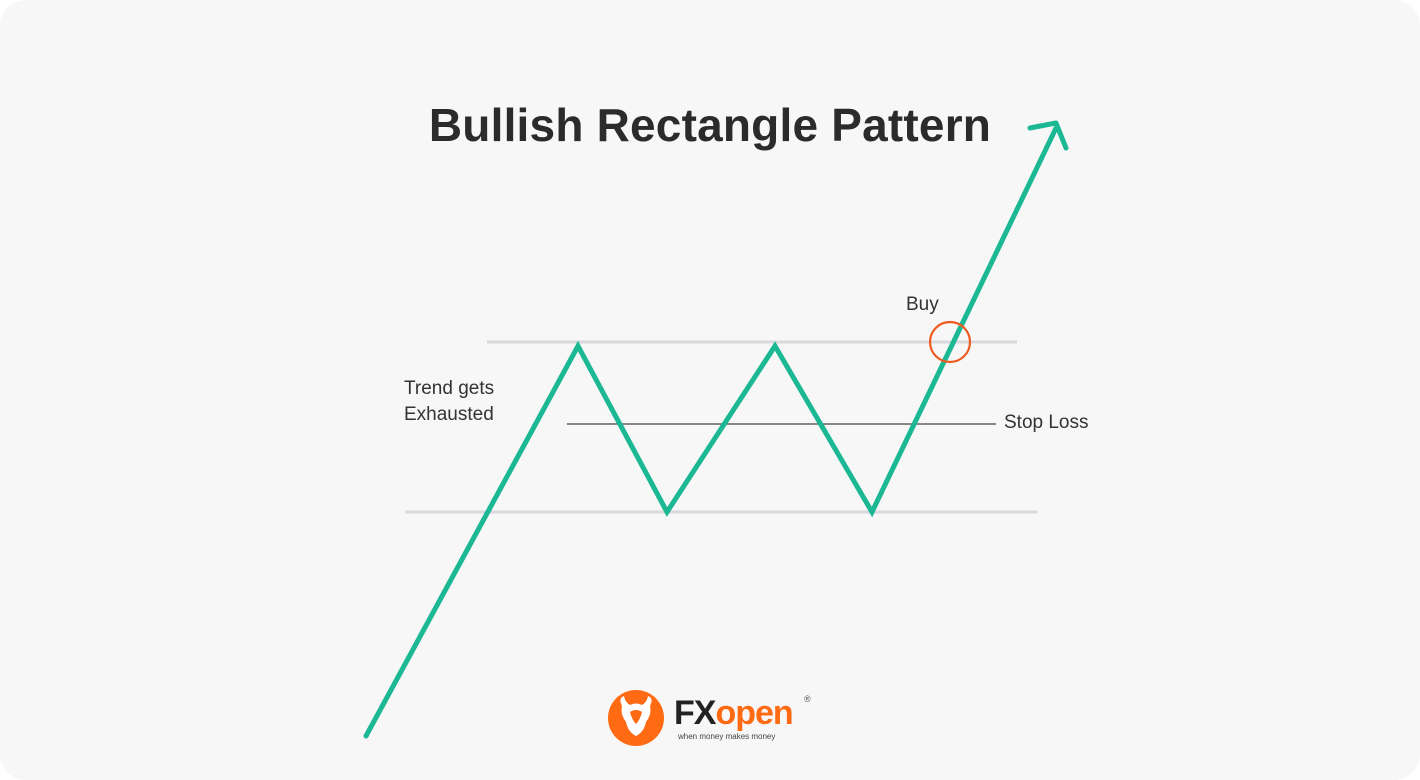 The height and width of the screenshot is (780, 1420). What do you see at coordinates (754, 713) in the screenshot?
I see `logo-open-text: open` at bounding box center [754, 713].